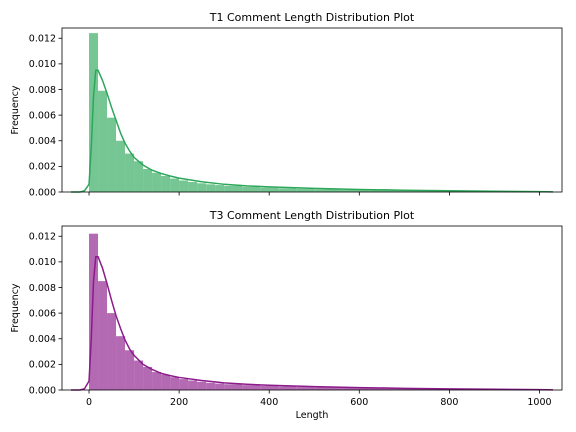 Image resolution: width=576 pixels, height=432 pixels. What do you see at coordinates (312, 215) in the screenshot?
I see `t3-chart-title: T3 Comment Length Distribution Plot` at bounding box center [312, 215].